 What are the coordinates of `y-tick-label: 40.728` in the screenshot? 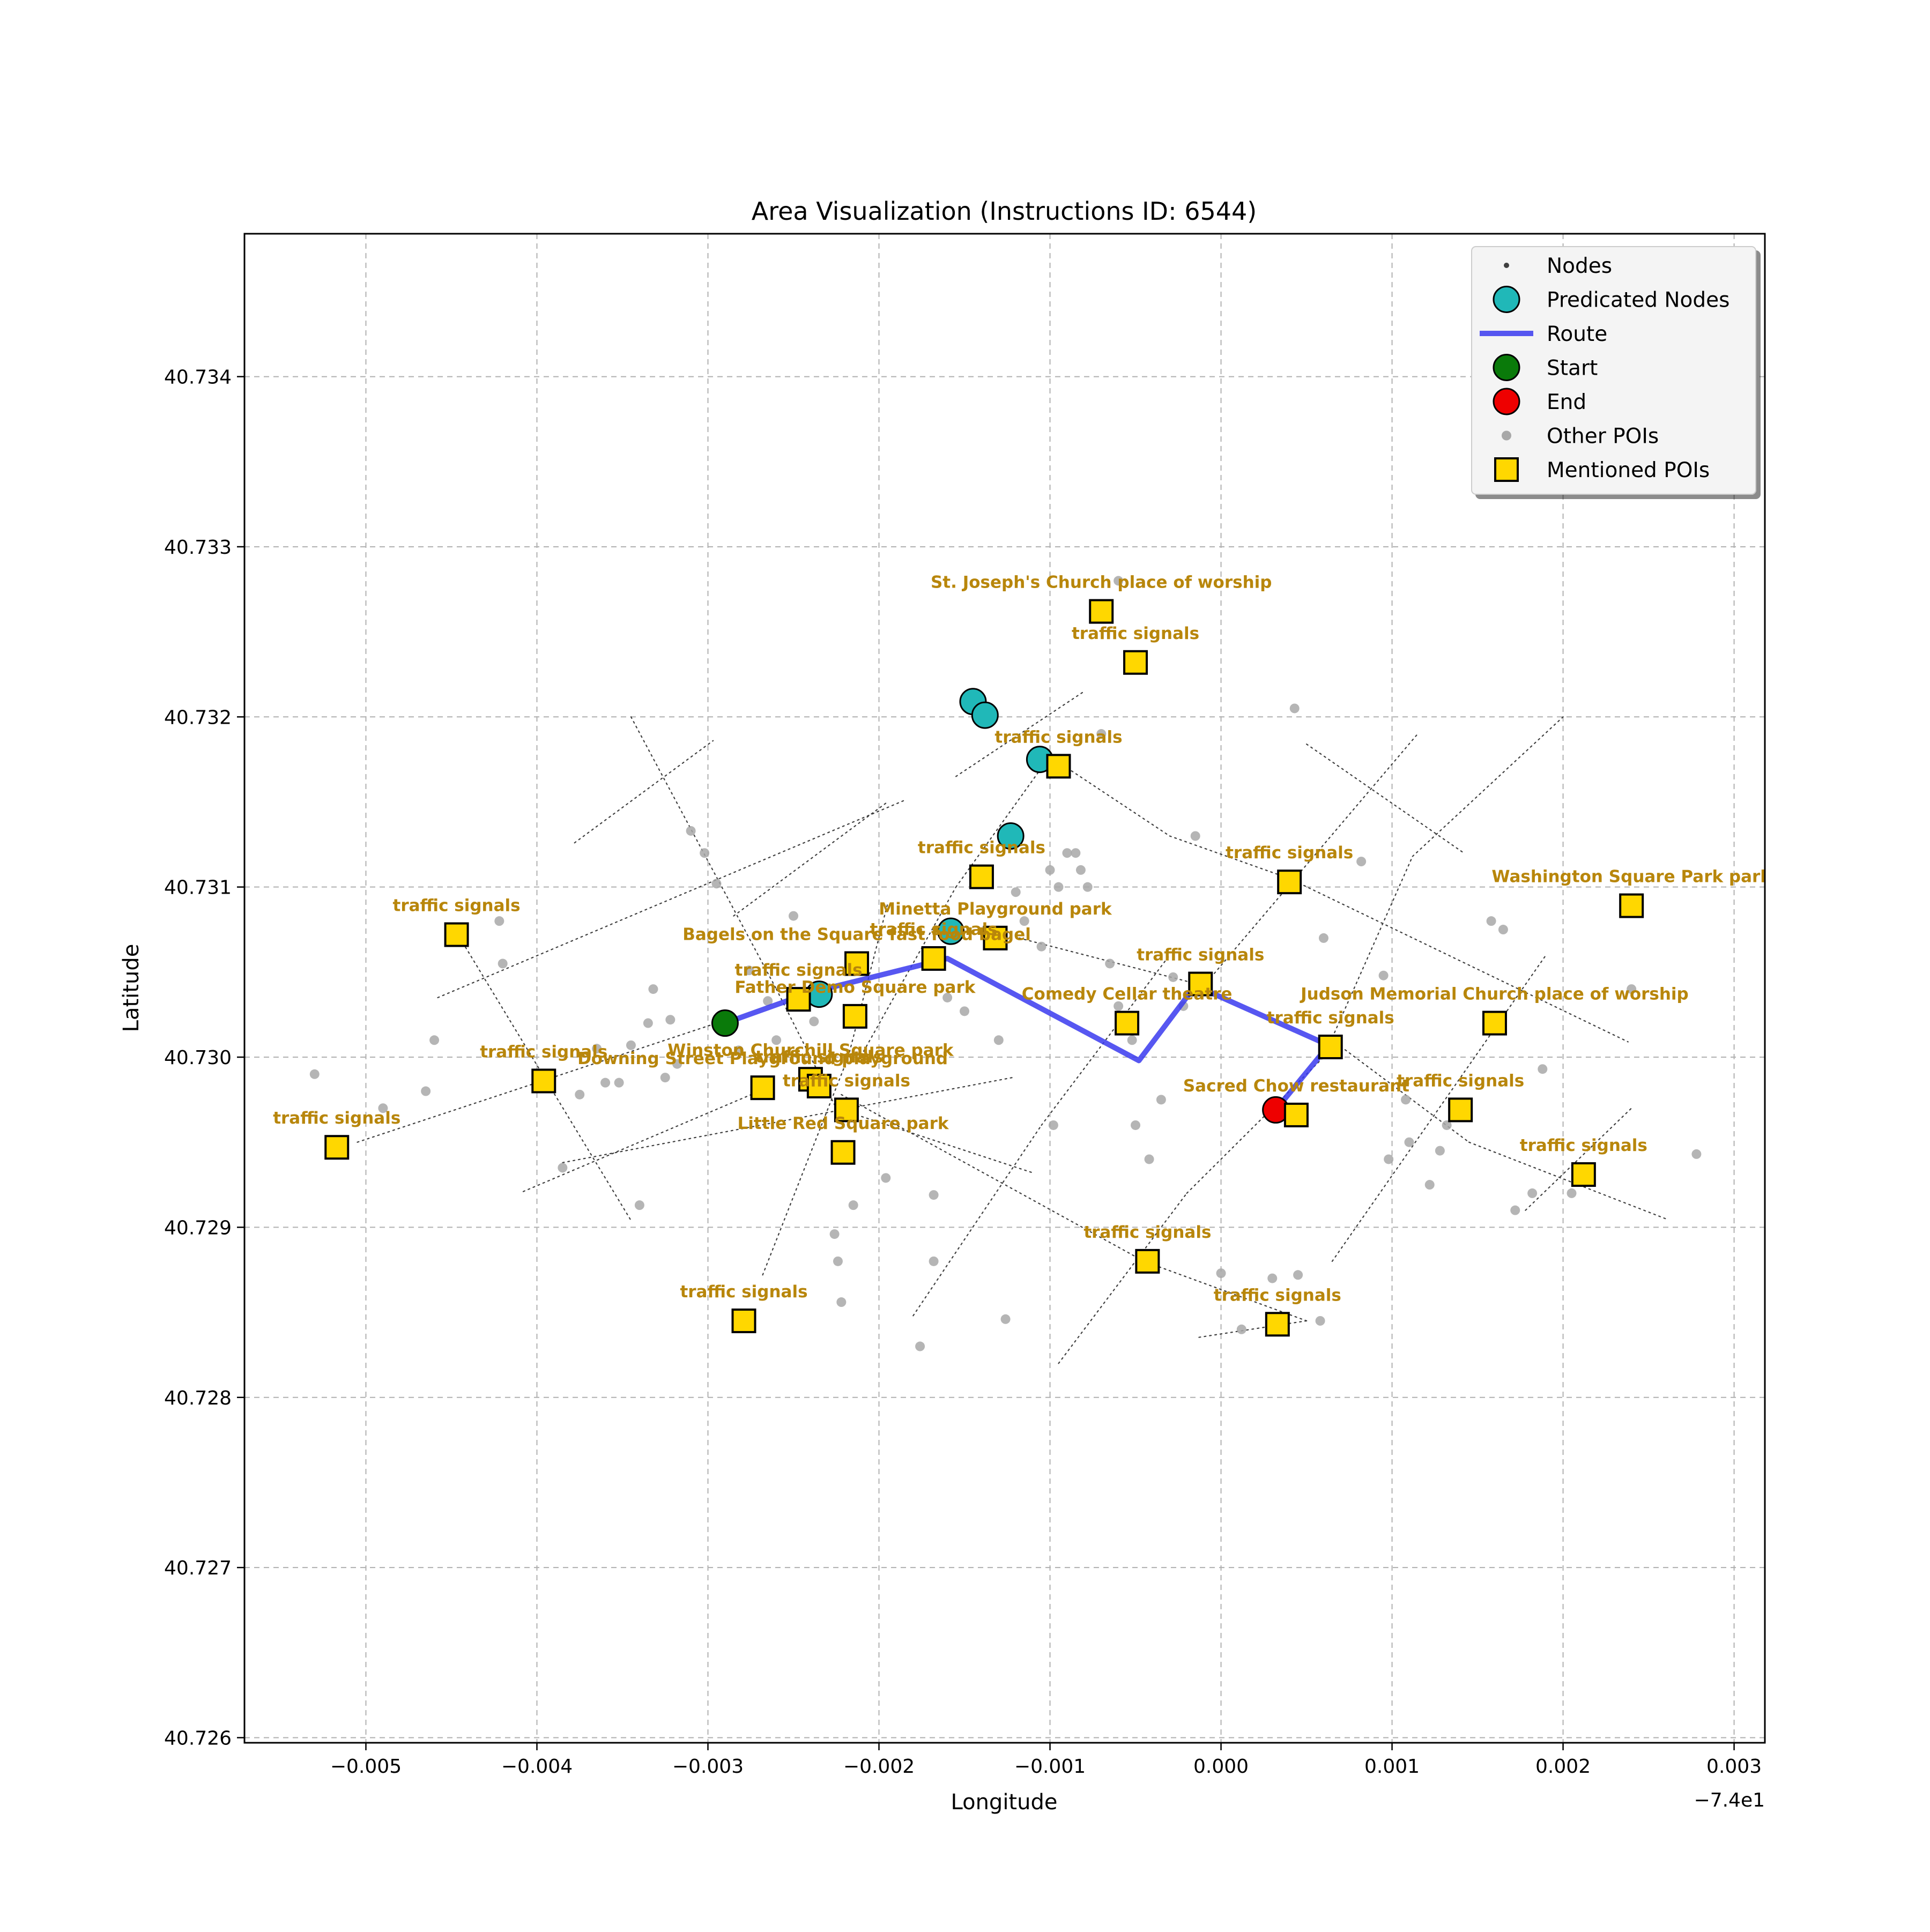 It's located at (198, 1398).